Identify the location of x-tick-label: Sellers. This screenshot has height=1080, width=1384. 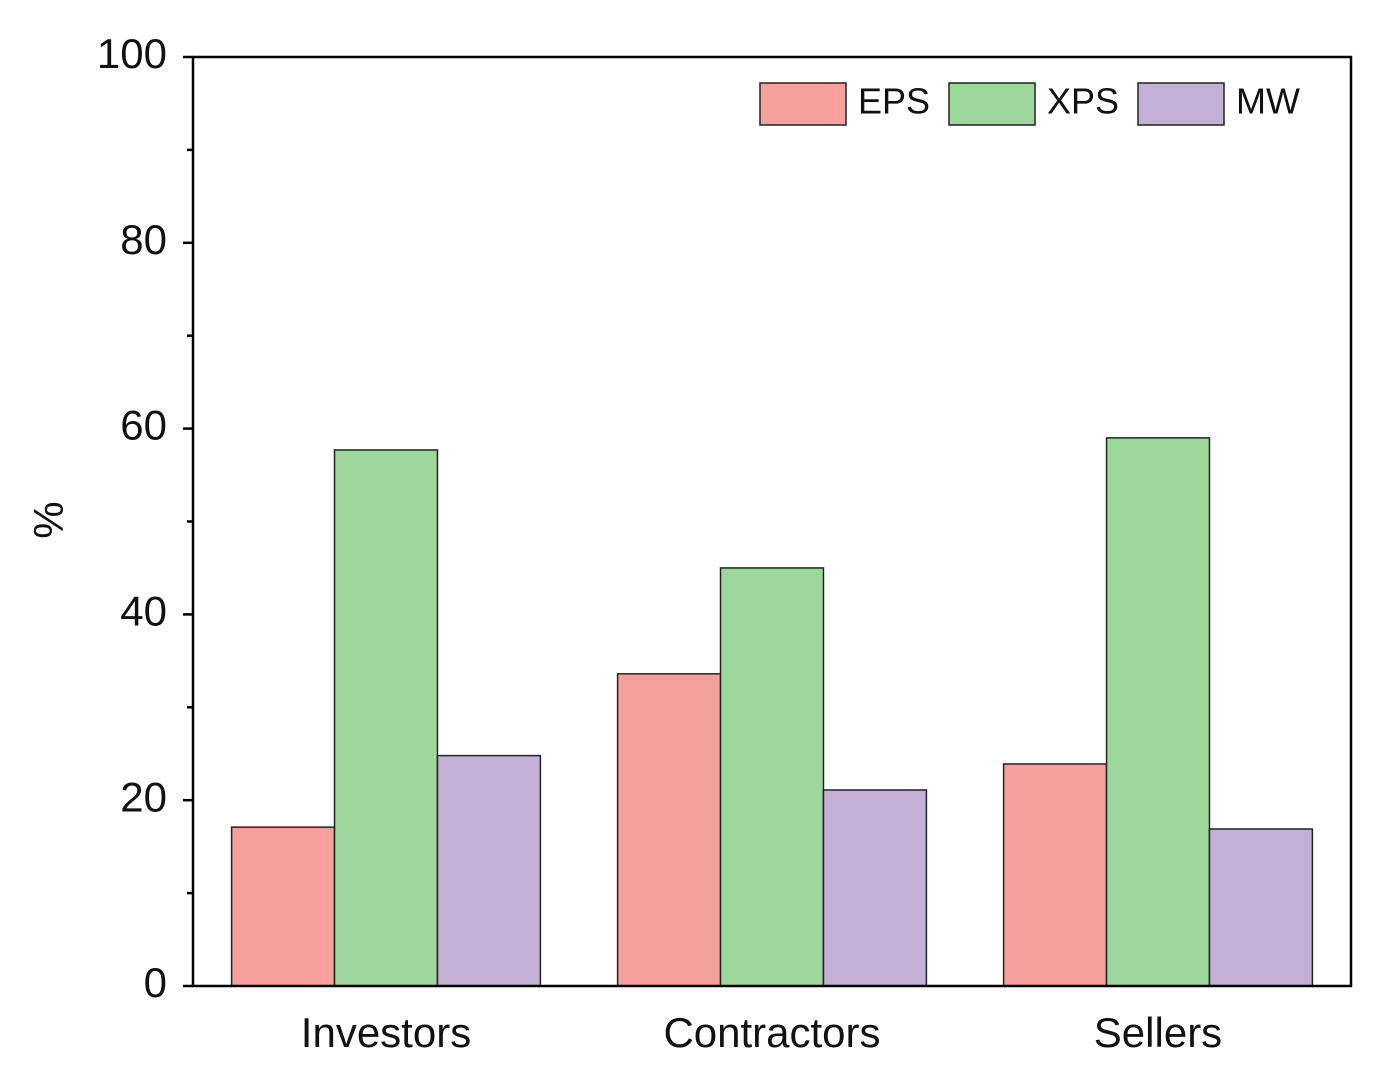
(1158, 1032).